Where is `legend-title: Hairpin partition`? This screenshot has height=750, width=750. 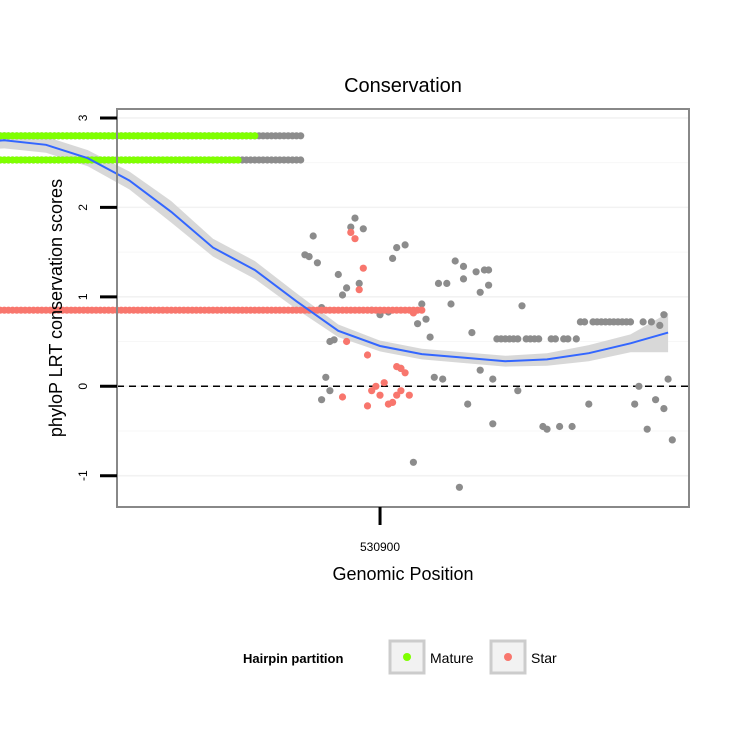
legend-title: Hairpin partition is located at coordinates (293, 658).